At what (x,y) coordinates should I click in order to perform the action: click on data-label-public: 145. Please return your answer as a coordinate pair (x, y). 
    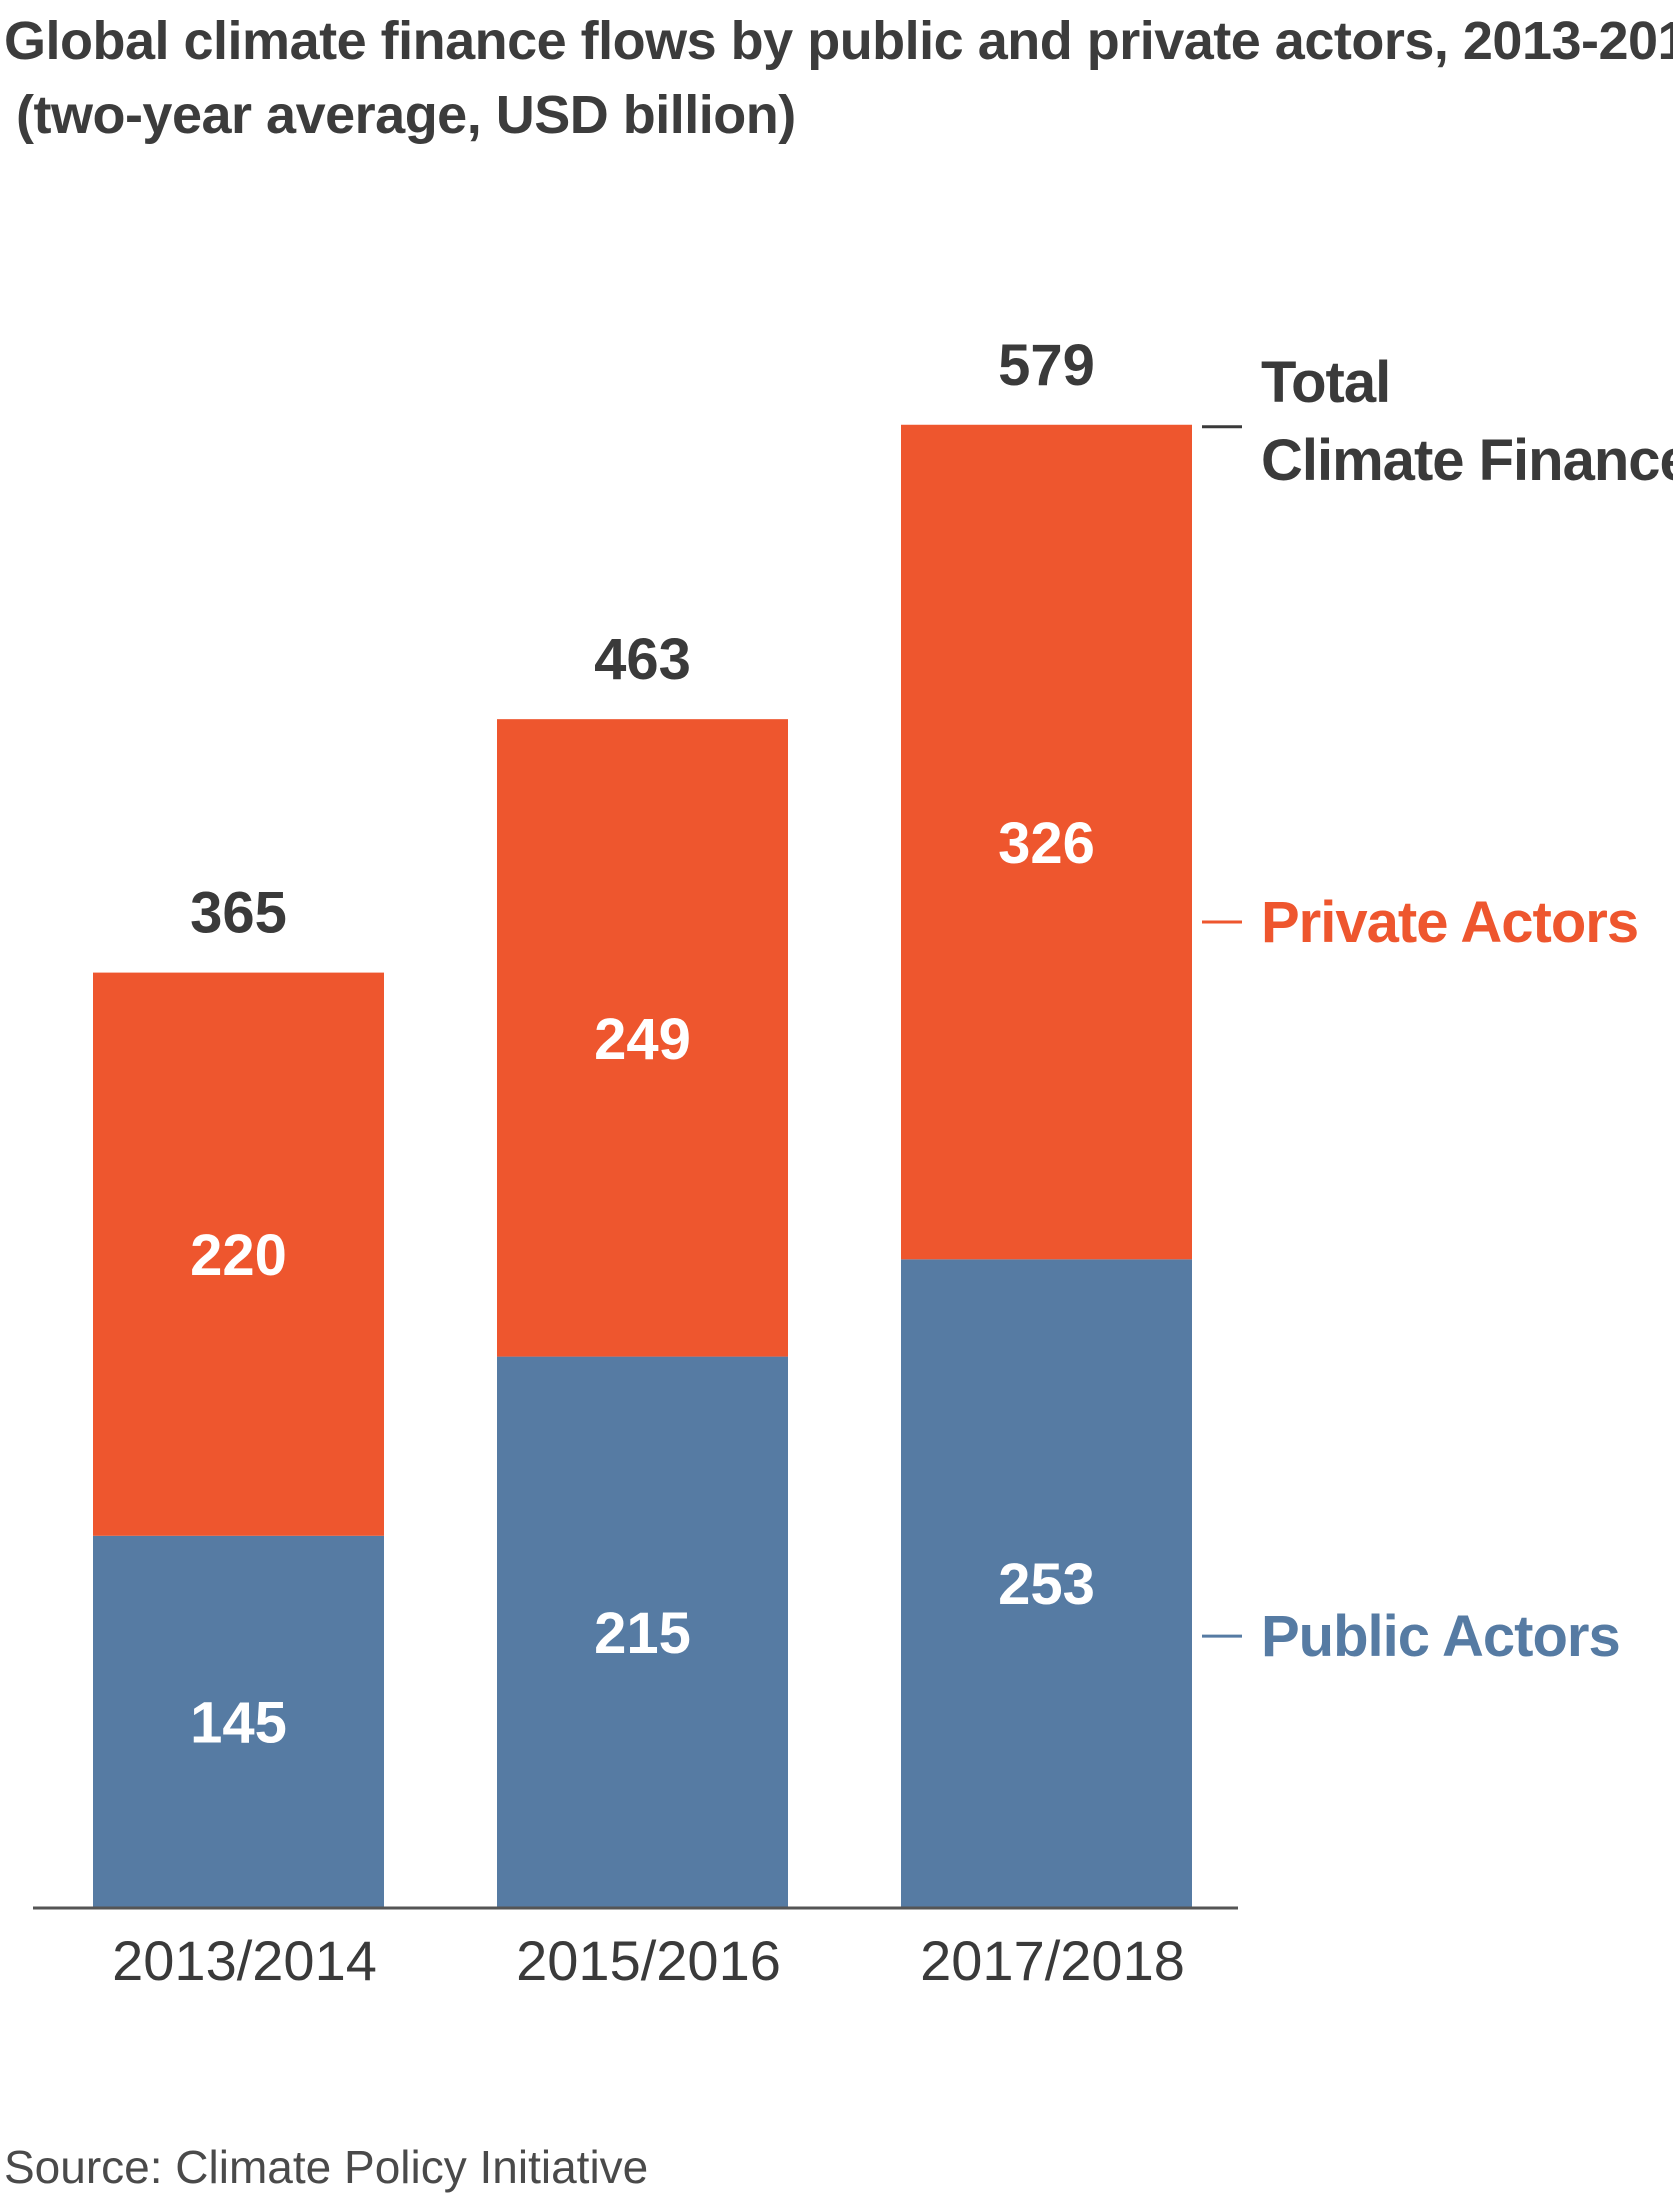
    Looking at the image, I should click on (238, 1722).